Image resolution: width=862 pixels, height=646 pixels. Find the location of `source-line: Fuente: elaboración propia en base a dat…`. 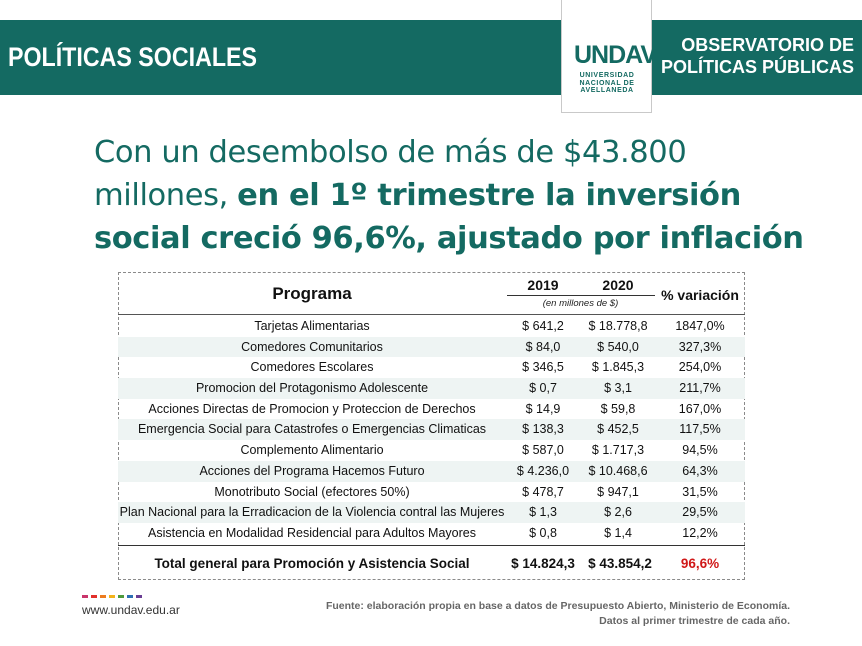

source-line: Fuente: elaboración propia en base a dat… is located at coordinates (557, 606).